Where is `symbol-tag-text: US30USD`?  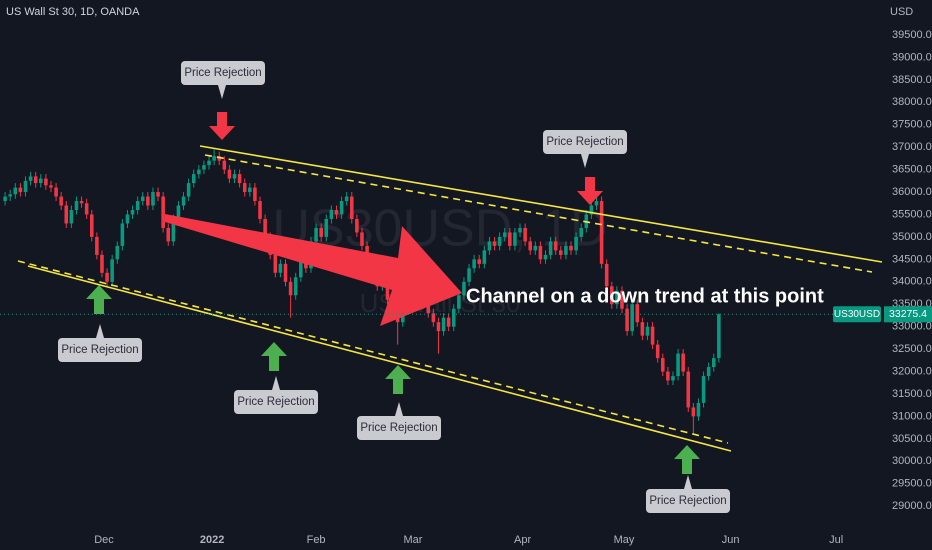
symbol-tag-text: US30USD is located at coordinates (857, 314).